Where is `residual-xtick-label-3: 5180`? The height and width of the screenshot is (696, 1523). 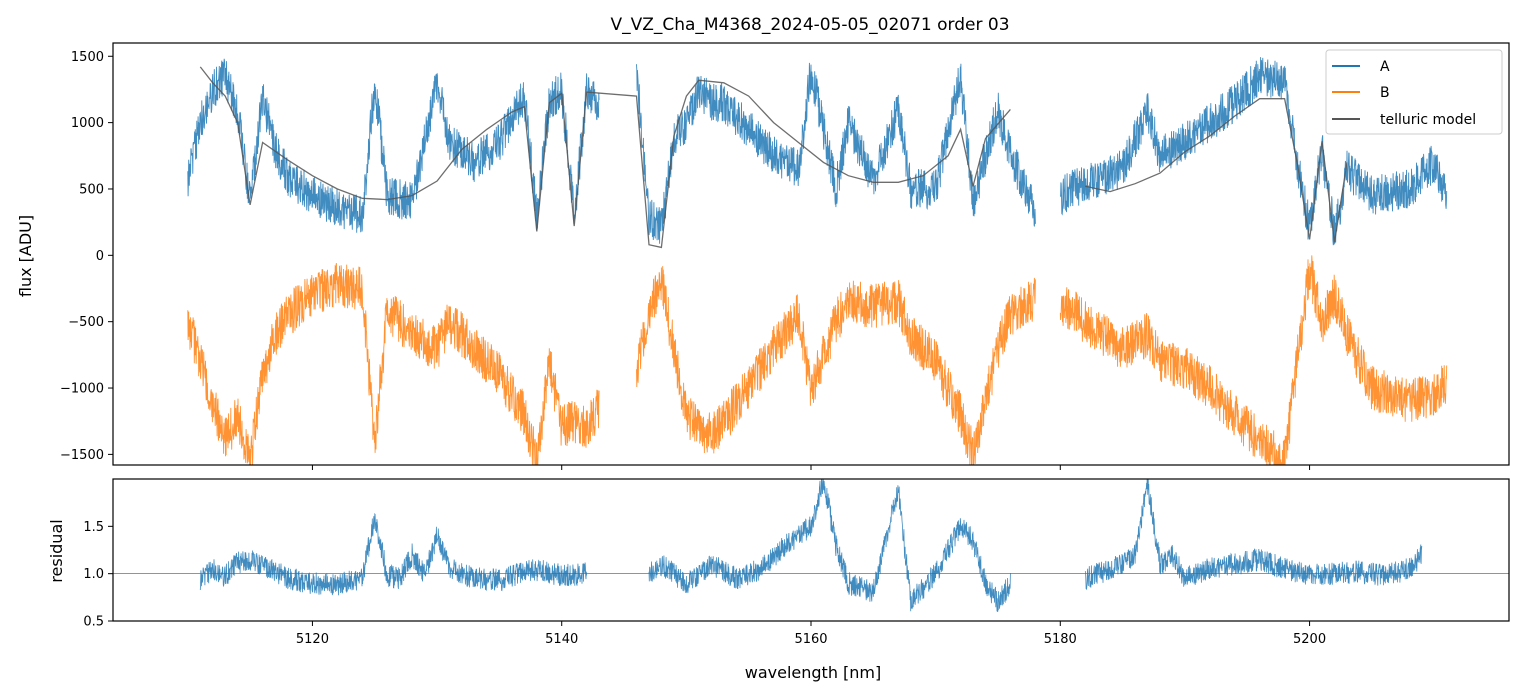
residual-xtick-label-3: 5180 is located at coordinates (1060, 639).